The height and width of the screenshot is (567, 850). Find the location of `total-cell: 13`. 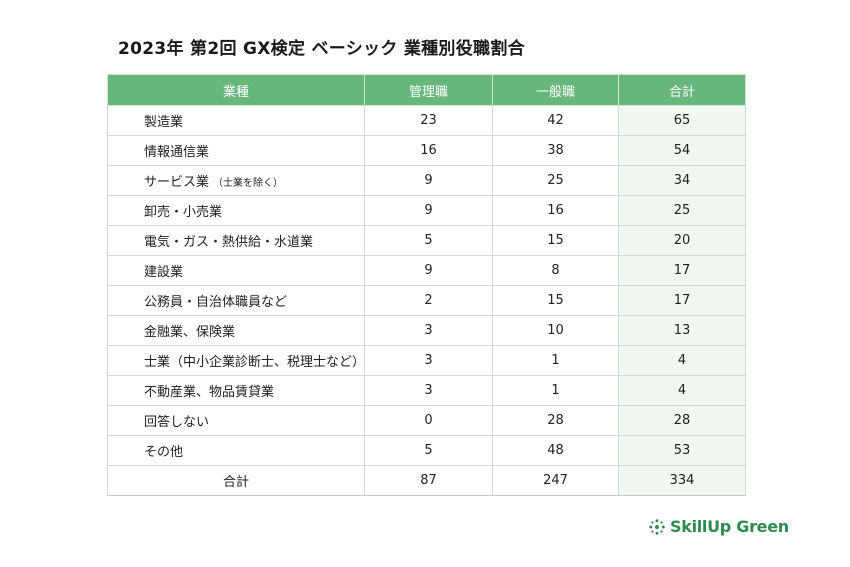

total-cell: 13 is located at coordinates (682, 330).